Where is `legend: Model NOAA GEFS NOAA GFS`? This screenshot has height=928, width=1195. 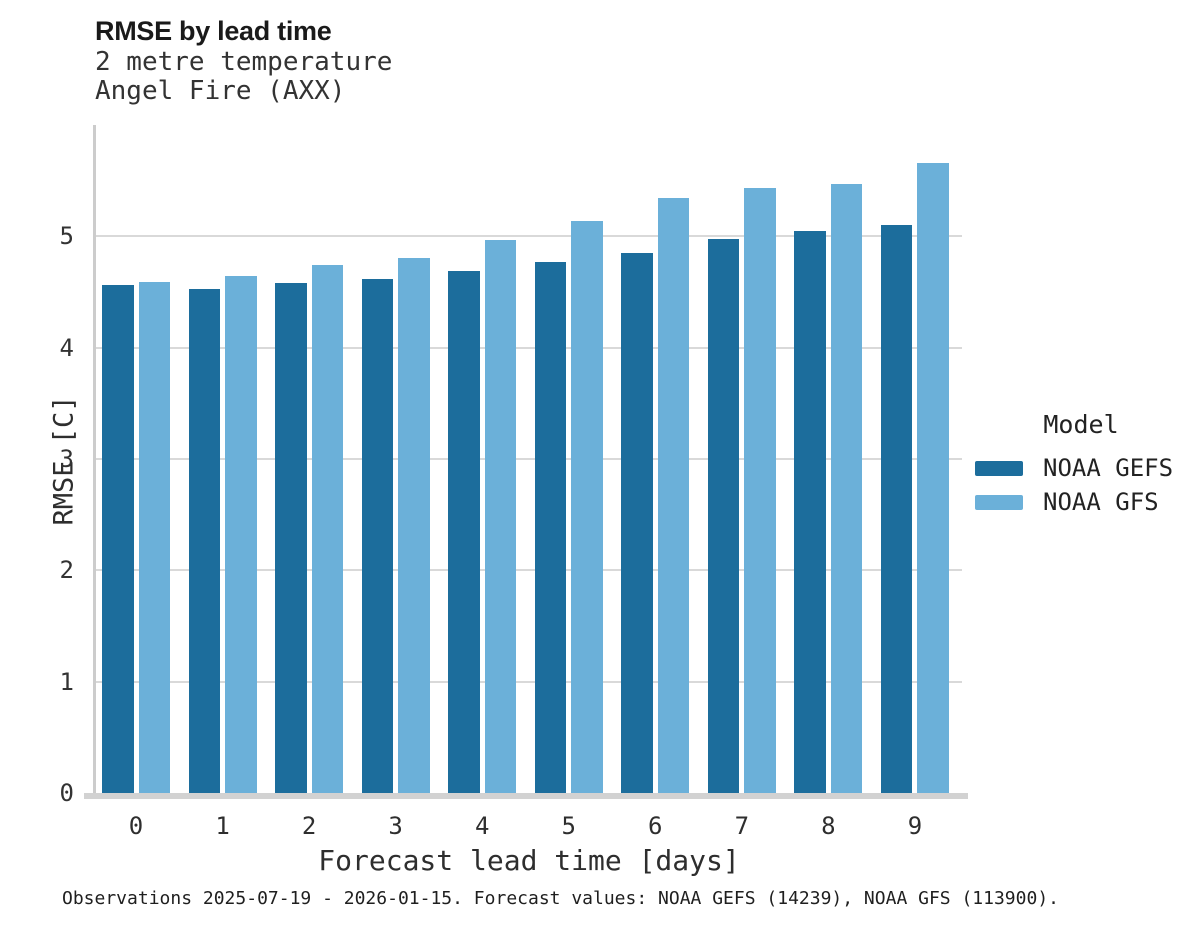 legend: Model NOAA GEFS NOAA GFS is located at coordinates (1081, 464).